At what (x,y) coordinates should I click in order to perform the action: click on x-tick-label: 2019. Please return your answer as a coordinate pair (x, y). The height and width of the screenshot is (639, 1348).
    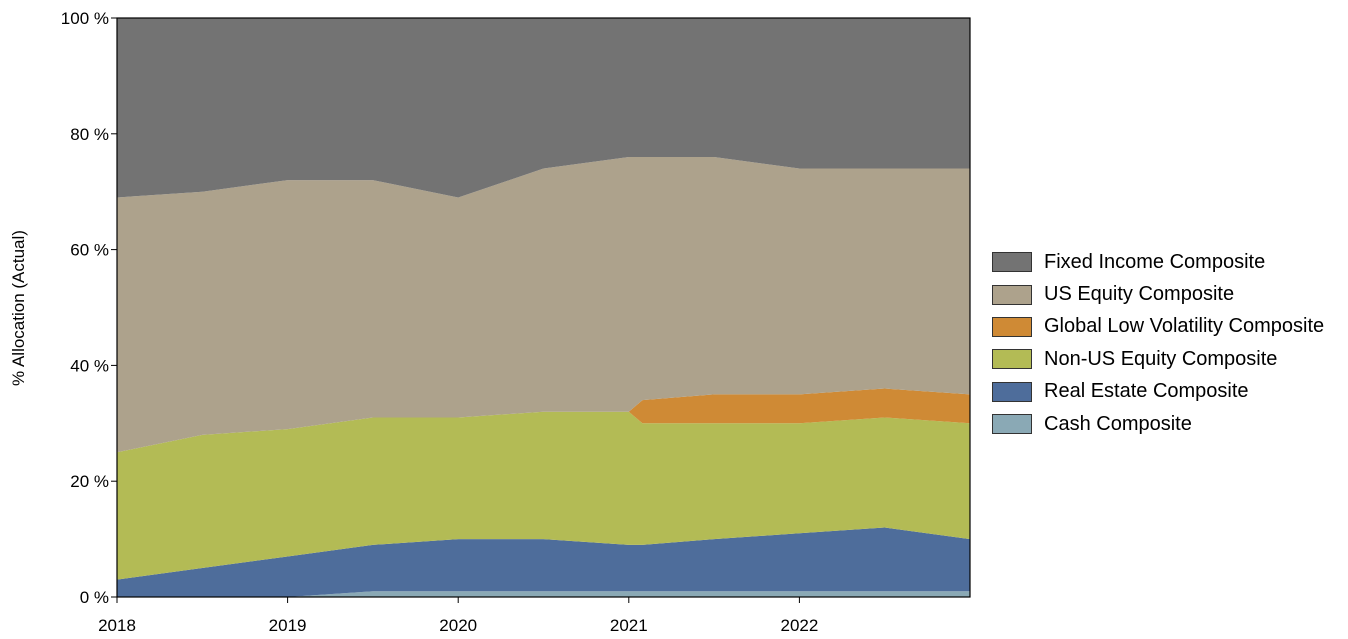
    Looking at the image, I should click on (288, 625).